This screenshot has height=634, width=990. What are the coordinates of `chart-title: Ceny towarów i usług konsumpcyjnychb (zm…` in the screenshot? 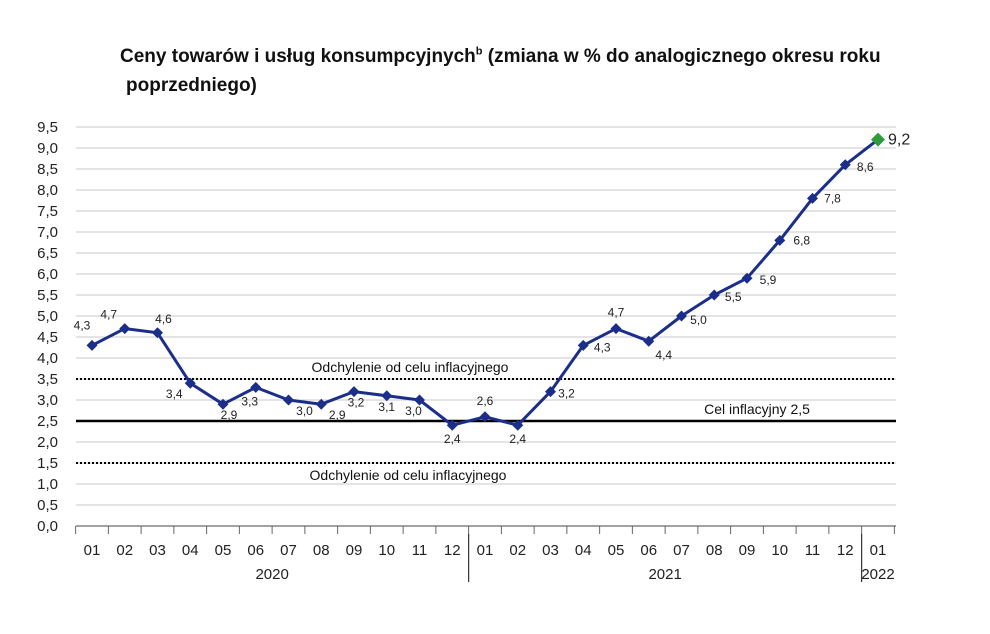 It's located at (540, 71).